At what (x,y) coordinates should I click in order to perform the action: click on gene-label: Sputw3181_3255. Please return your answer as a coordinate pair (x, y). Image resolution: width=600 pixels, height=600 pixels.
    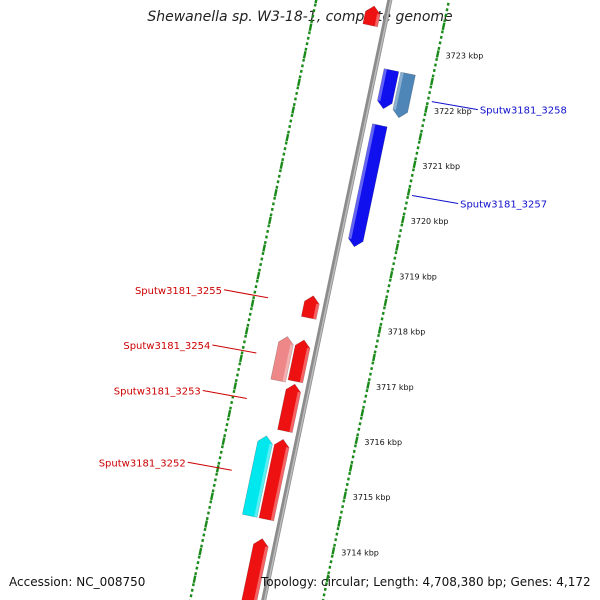
    Looking at the image, I should click on (178, 291).